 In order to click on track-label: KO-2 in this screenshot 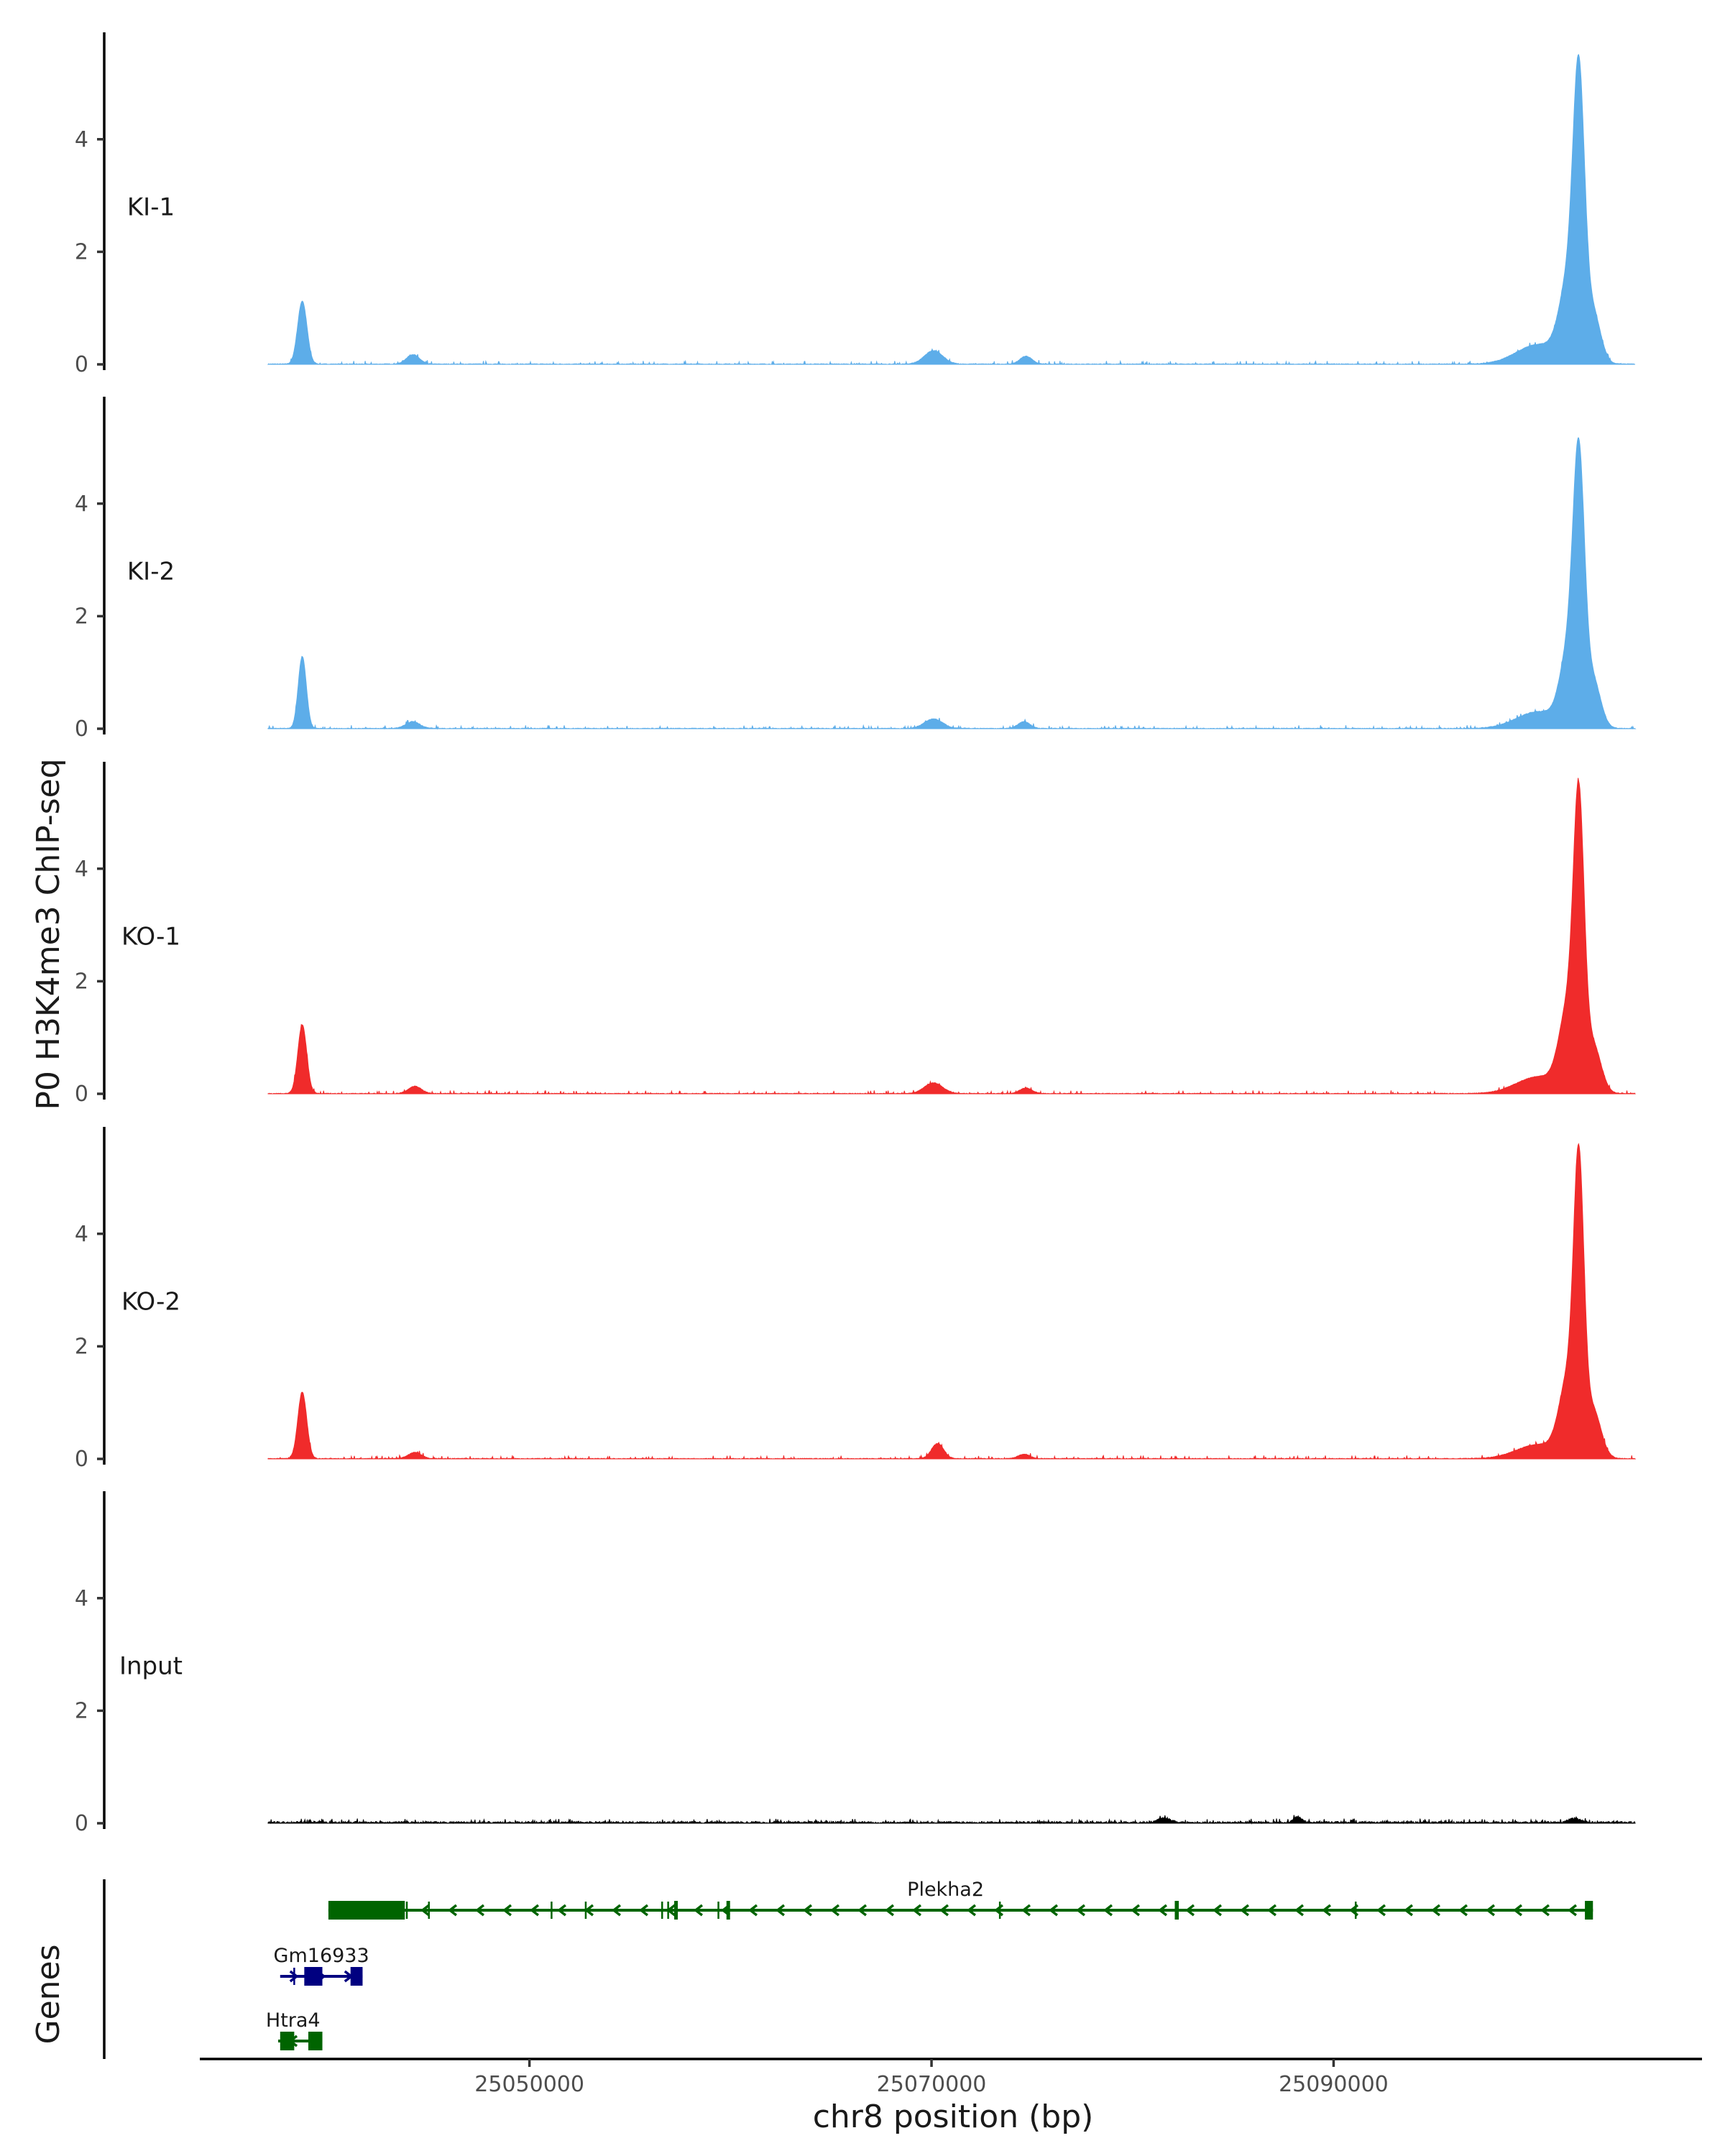, I will do `click(150, 1302)`.